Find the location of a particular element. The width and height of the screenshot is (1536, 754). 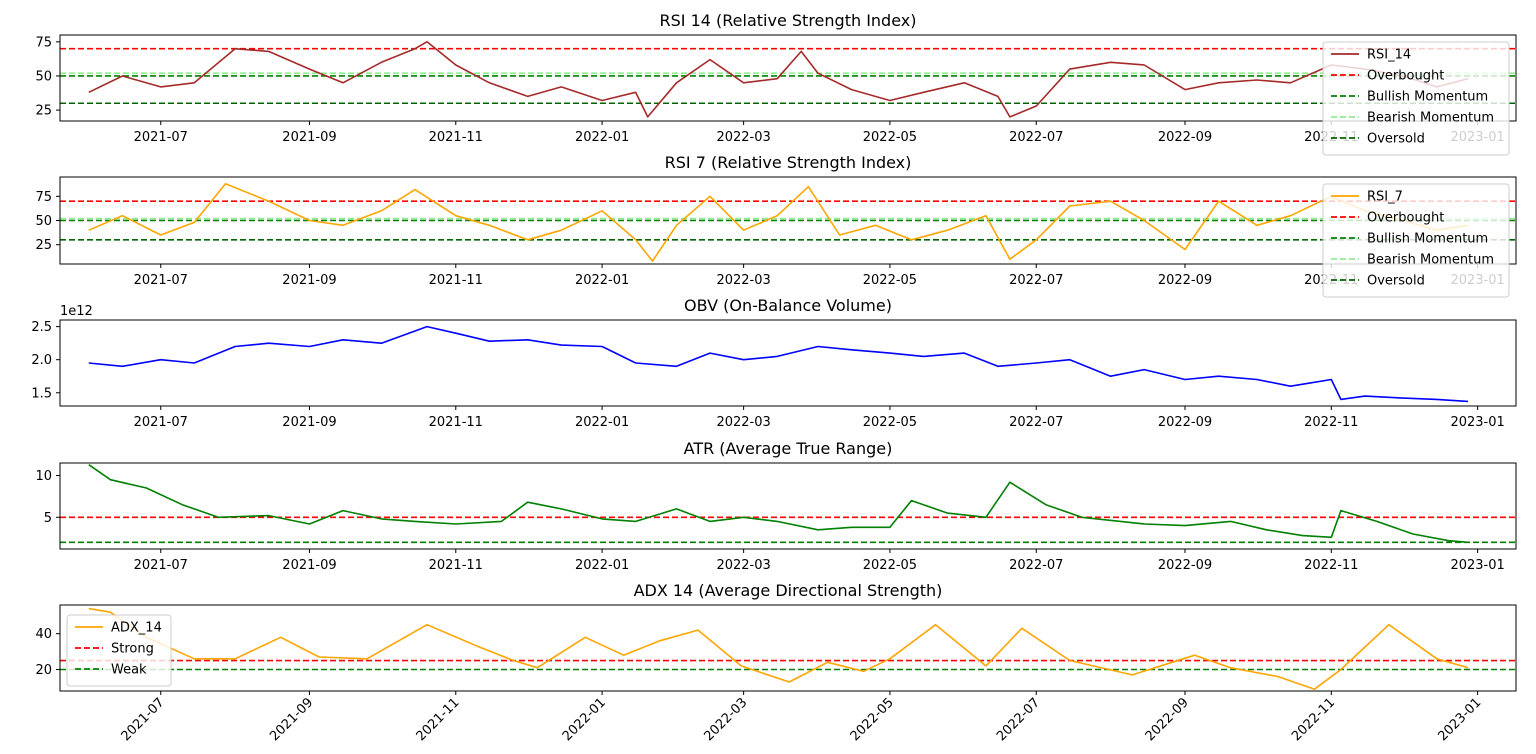

legend-label: Strong is located at coordinates (132, 649).